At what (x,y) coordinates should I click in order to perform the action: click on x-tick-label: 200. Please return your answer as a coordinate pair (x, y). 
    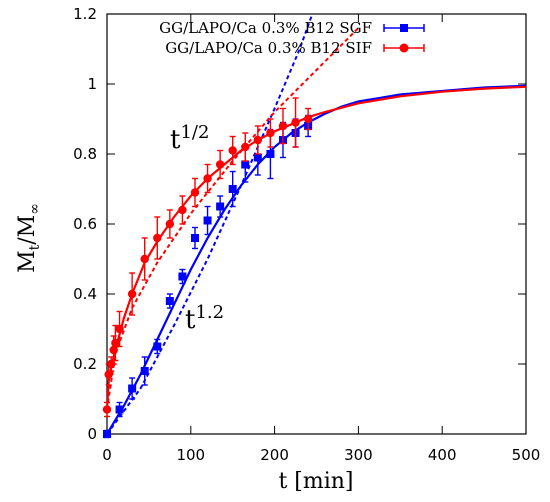
    Looking at the image, I should click on (274, 455).